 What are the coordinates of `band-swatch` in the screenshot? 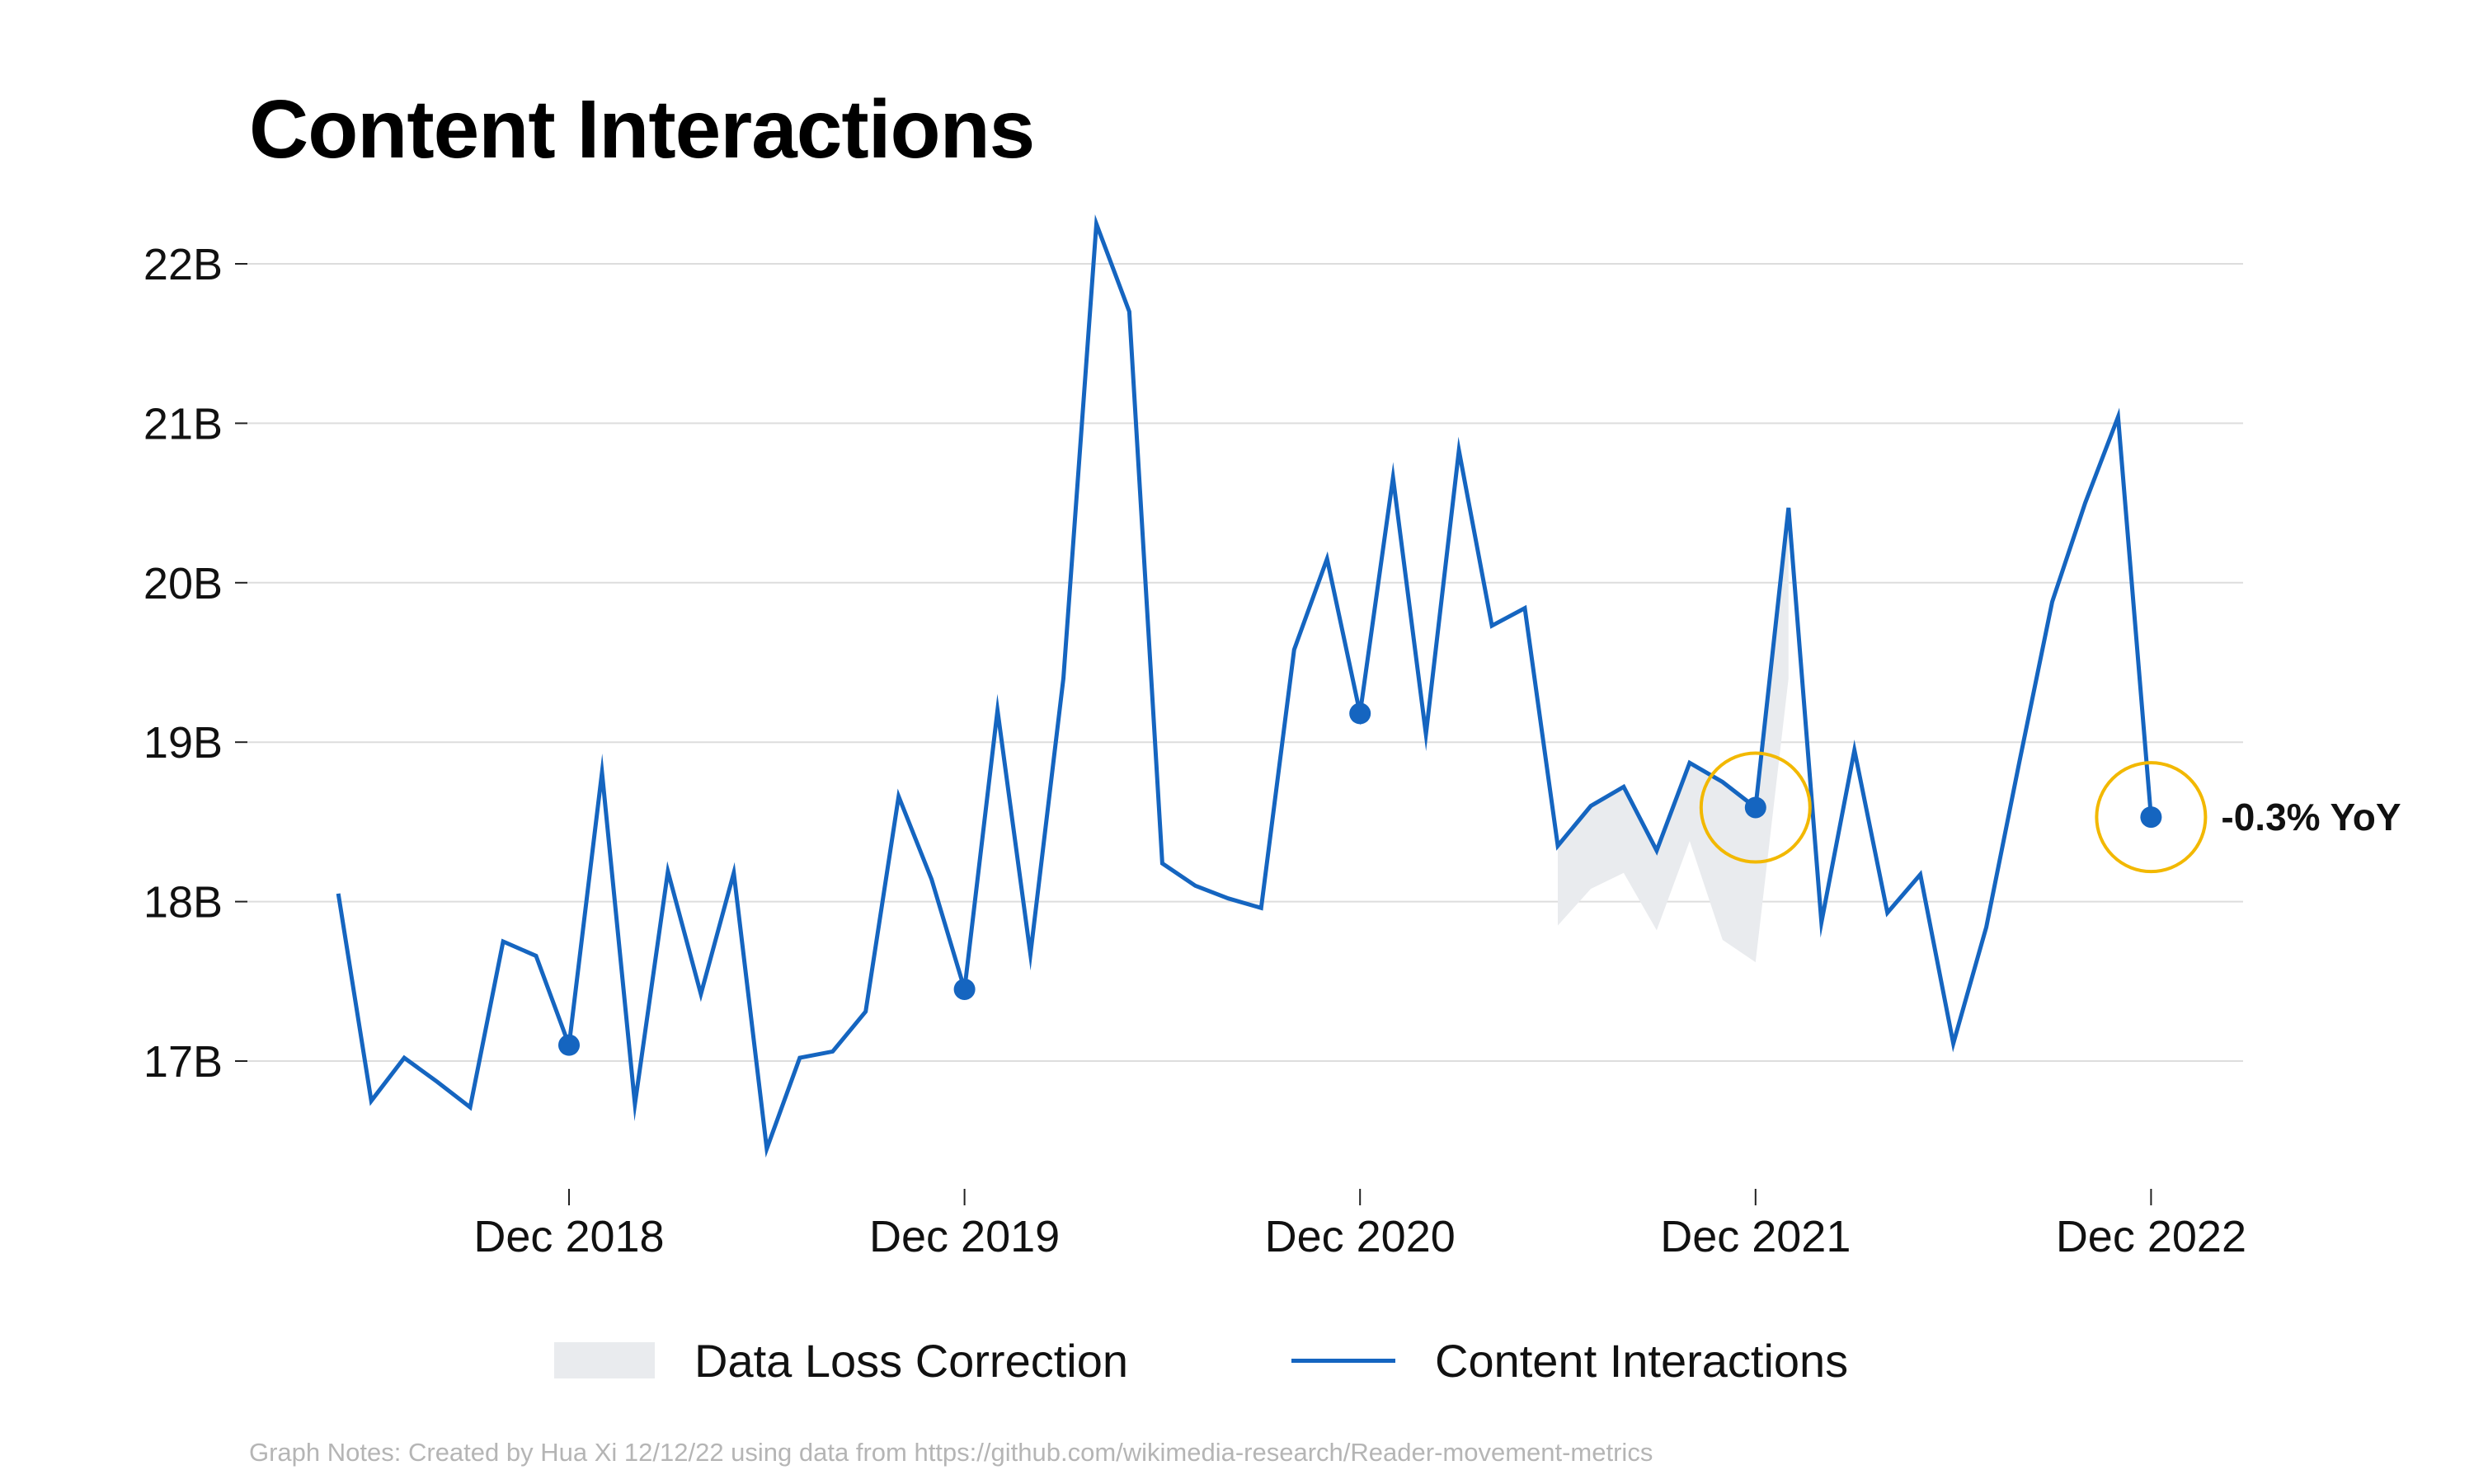 It's located at (604, 1360).